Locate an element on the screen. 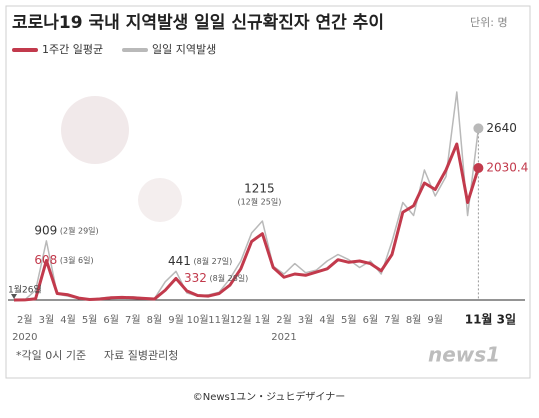  date-label: (8월 27일) is located at coordinates (213, 261).